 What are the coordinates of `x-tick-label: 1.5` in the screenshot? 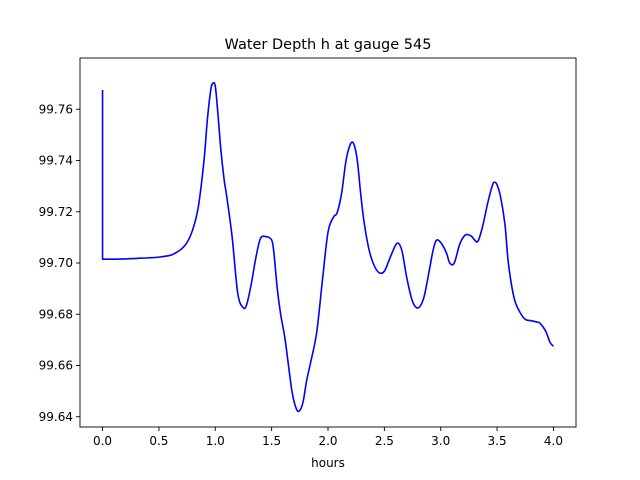 It's located at (271, 441).